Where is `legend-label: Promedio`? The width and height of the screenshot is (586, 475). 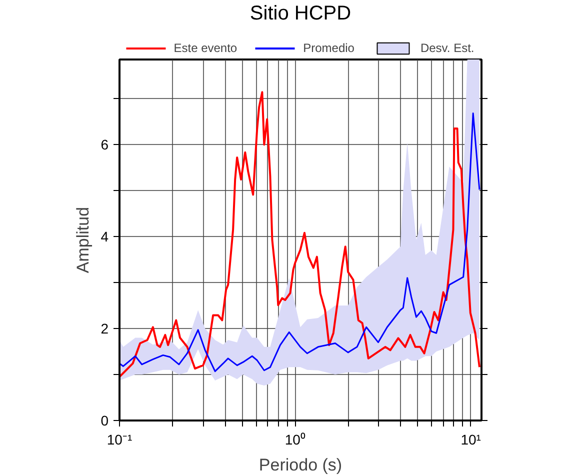
legend-label: Promedio is located at coordinates (328, 48).